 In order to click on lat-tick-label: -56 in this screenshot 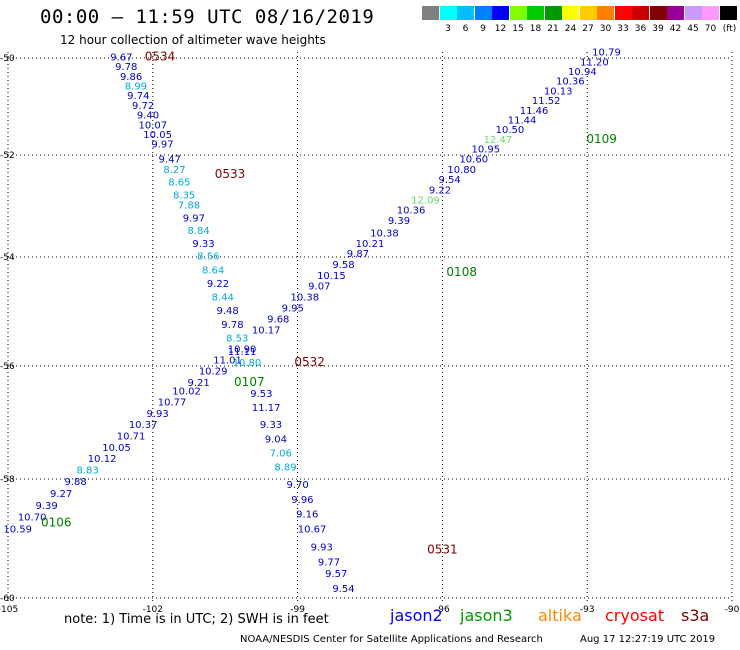, I will do `click(7, 367)`.